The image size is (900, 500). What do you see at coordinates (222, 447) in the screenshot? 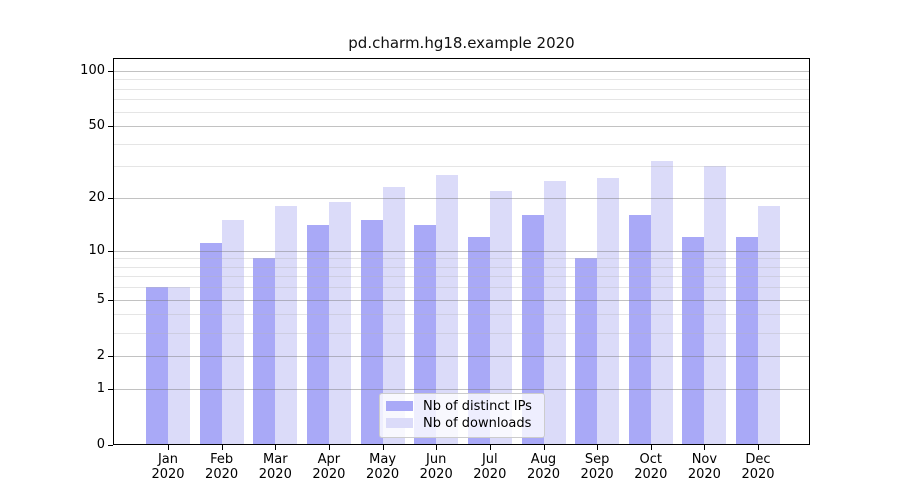
I see `x-tick-feb` at bounding box center [222, 447].